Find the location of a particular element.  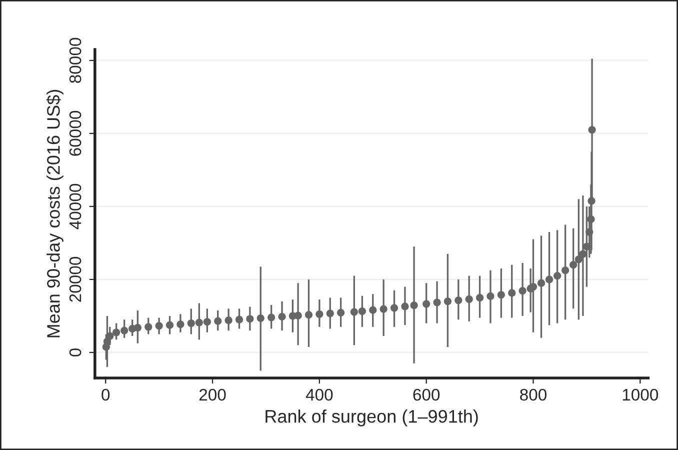

x-axis-title: Rank of surgeon (1–991th) is located at coordinates (372, 418).